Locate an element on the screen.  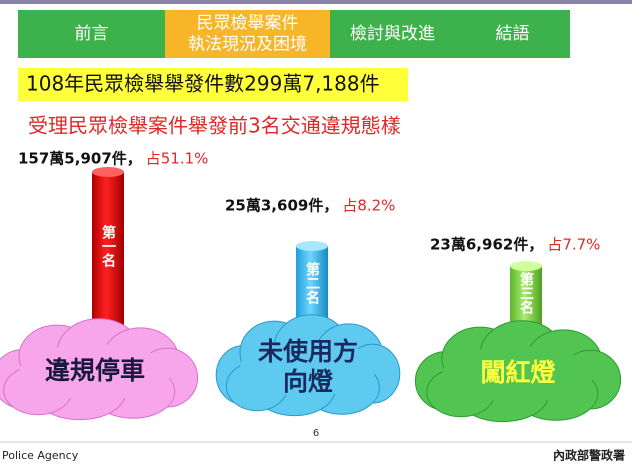
subtitle: 受理民眾檢舉案件舉發前3名交通違規態樣 is located at coordinates (214, 126).